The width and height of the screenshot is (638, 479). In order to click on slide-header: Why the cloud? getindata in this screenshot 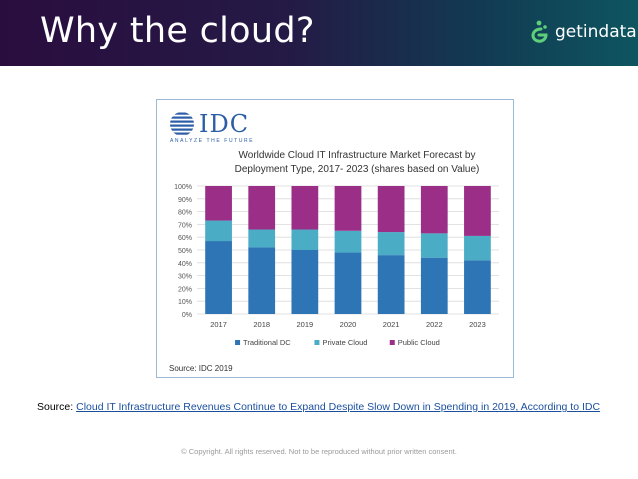, I will do `click(319, 33)`.